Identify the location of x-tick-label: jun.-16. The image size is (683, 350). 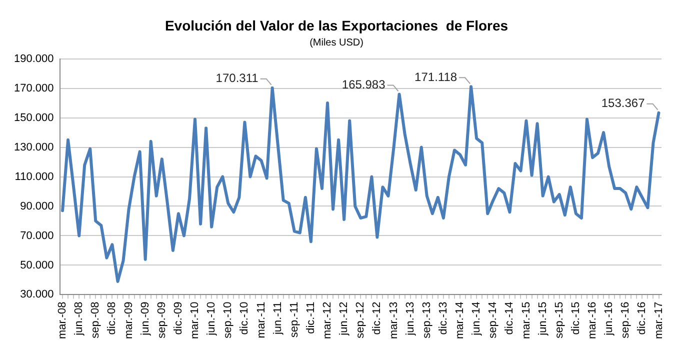
(609, 319).